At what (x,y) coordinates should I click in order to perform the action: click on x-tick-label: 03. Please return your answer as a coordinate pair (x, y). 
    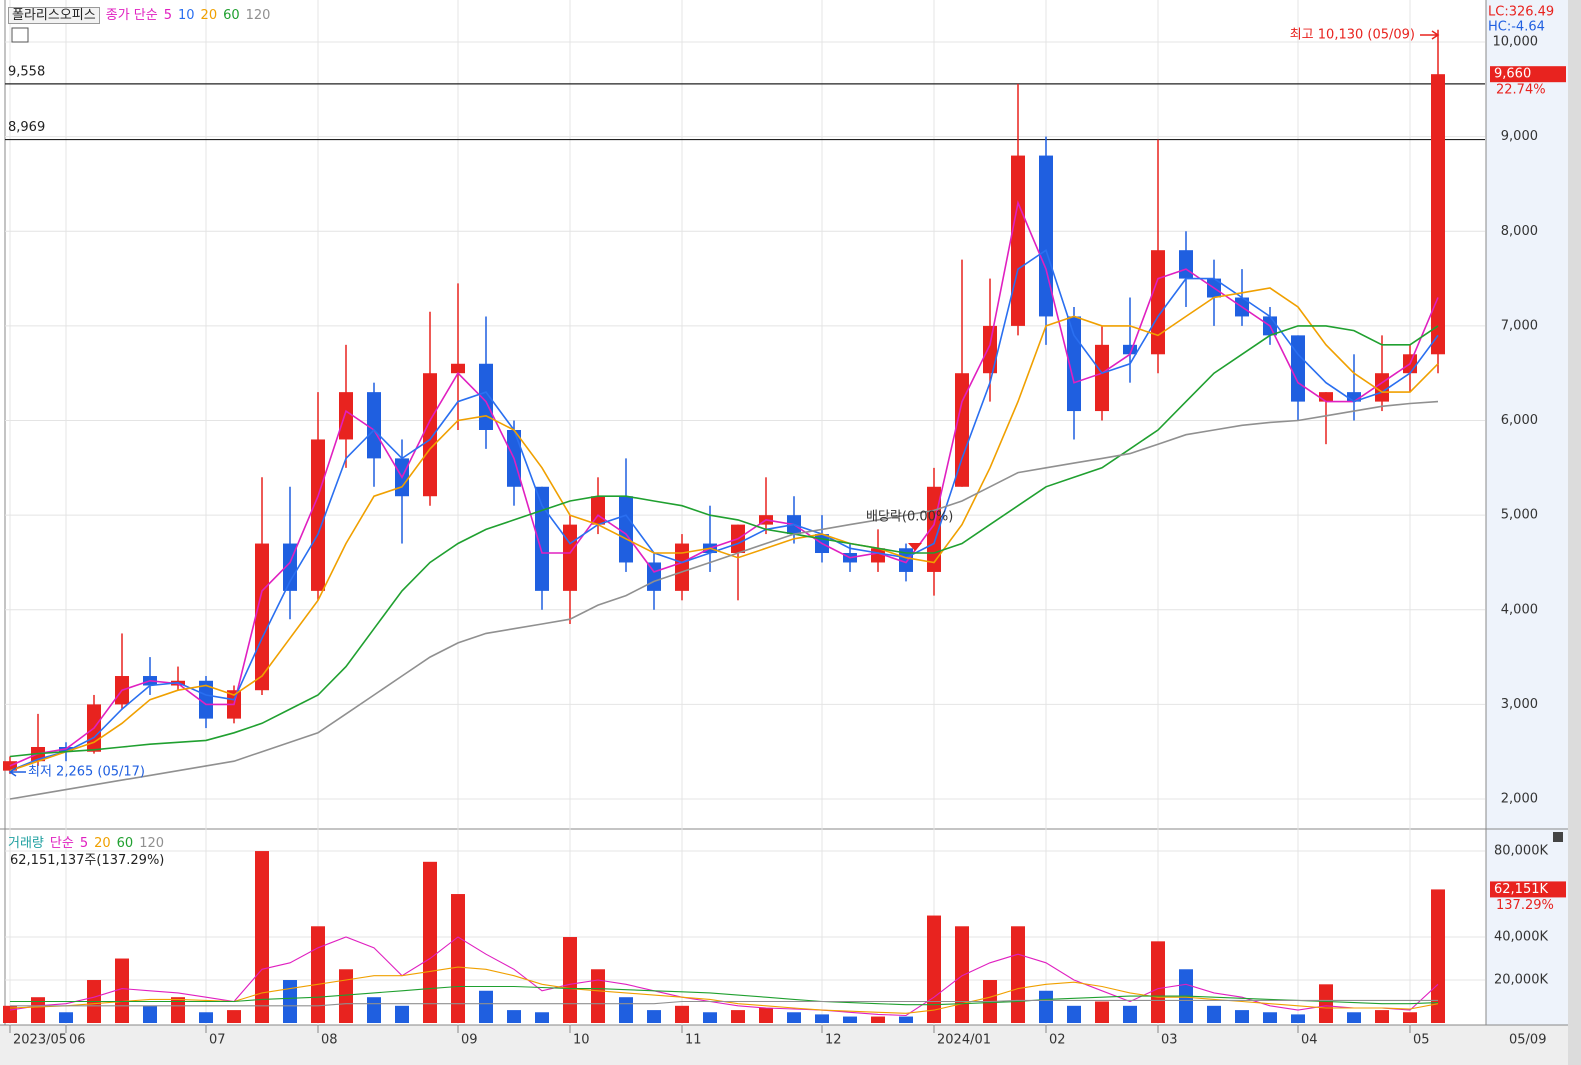
    Looking at the image, I should click on (1169, 1040).